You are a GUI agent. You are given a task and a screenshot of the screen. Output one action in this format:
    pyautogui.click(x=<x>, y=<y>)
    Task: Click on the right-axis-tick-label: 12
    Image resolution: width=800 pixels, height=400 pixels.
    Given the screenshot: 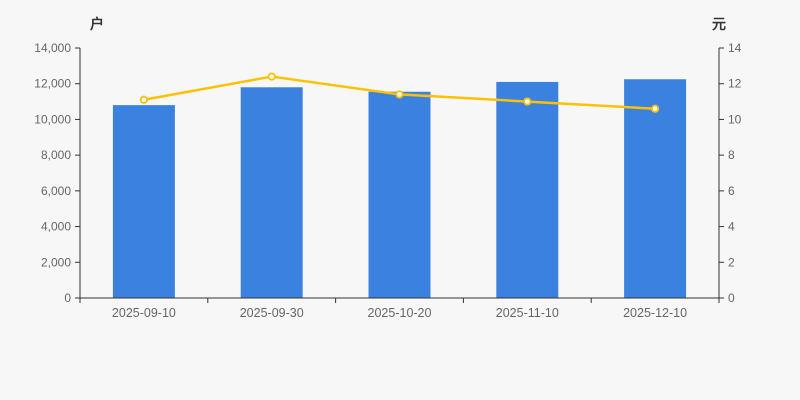 What is the action you would take?
    pyautogui.click(x=735, y=84)
    